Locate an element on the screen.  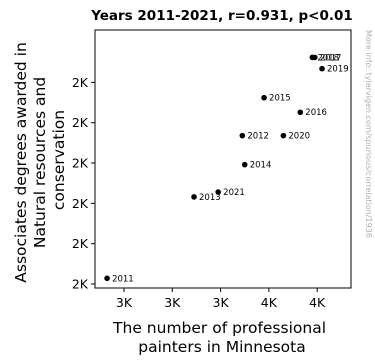
x-axis-label-line-2: painters in Minnesota is located at coordinates (222, 347).